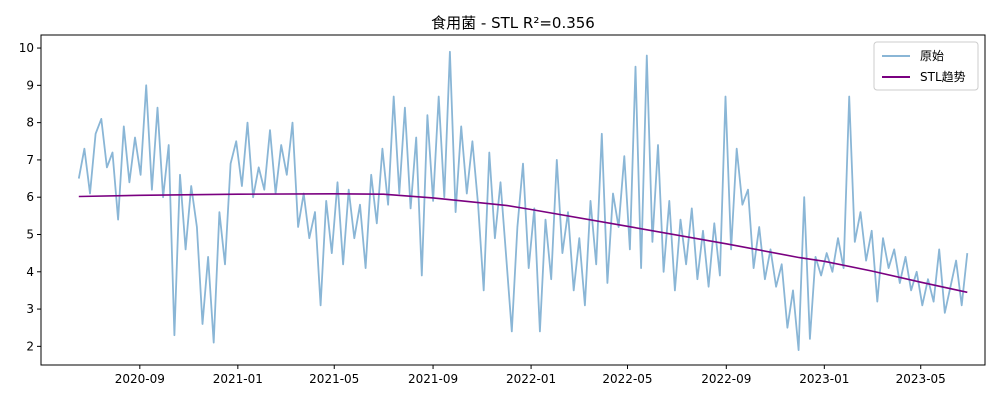 The image size is (1000, 400). I want to click on x-tick-label: 2022-09, so click(726, 379).